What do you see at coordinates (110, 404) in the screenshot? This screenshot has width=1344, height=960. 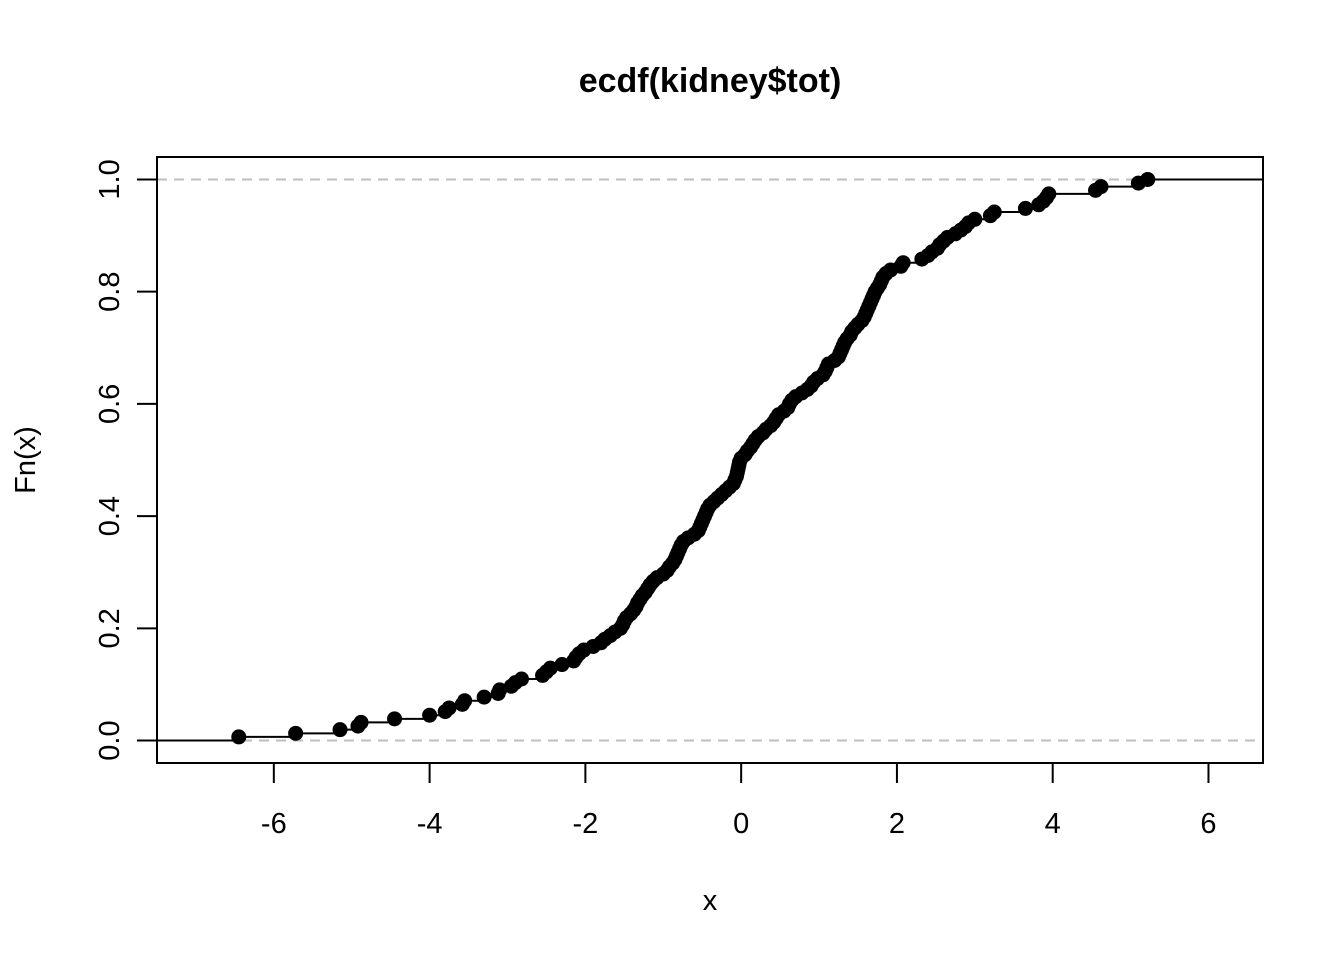 I see `y-tick-label: 0.6` at bounding box center [110, 404].